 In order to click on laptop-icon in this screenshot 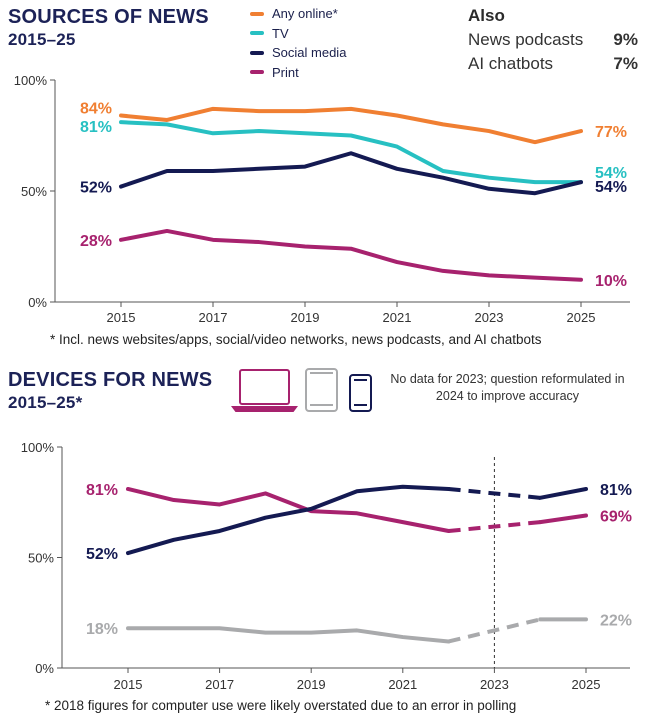, I will do `click(264, 390)`.